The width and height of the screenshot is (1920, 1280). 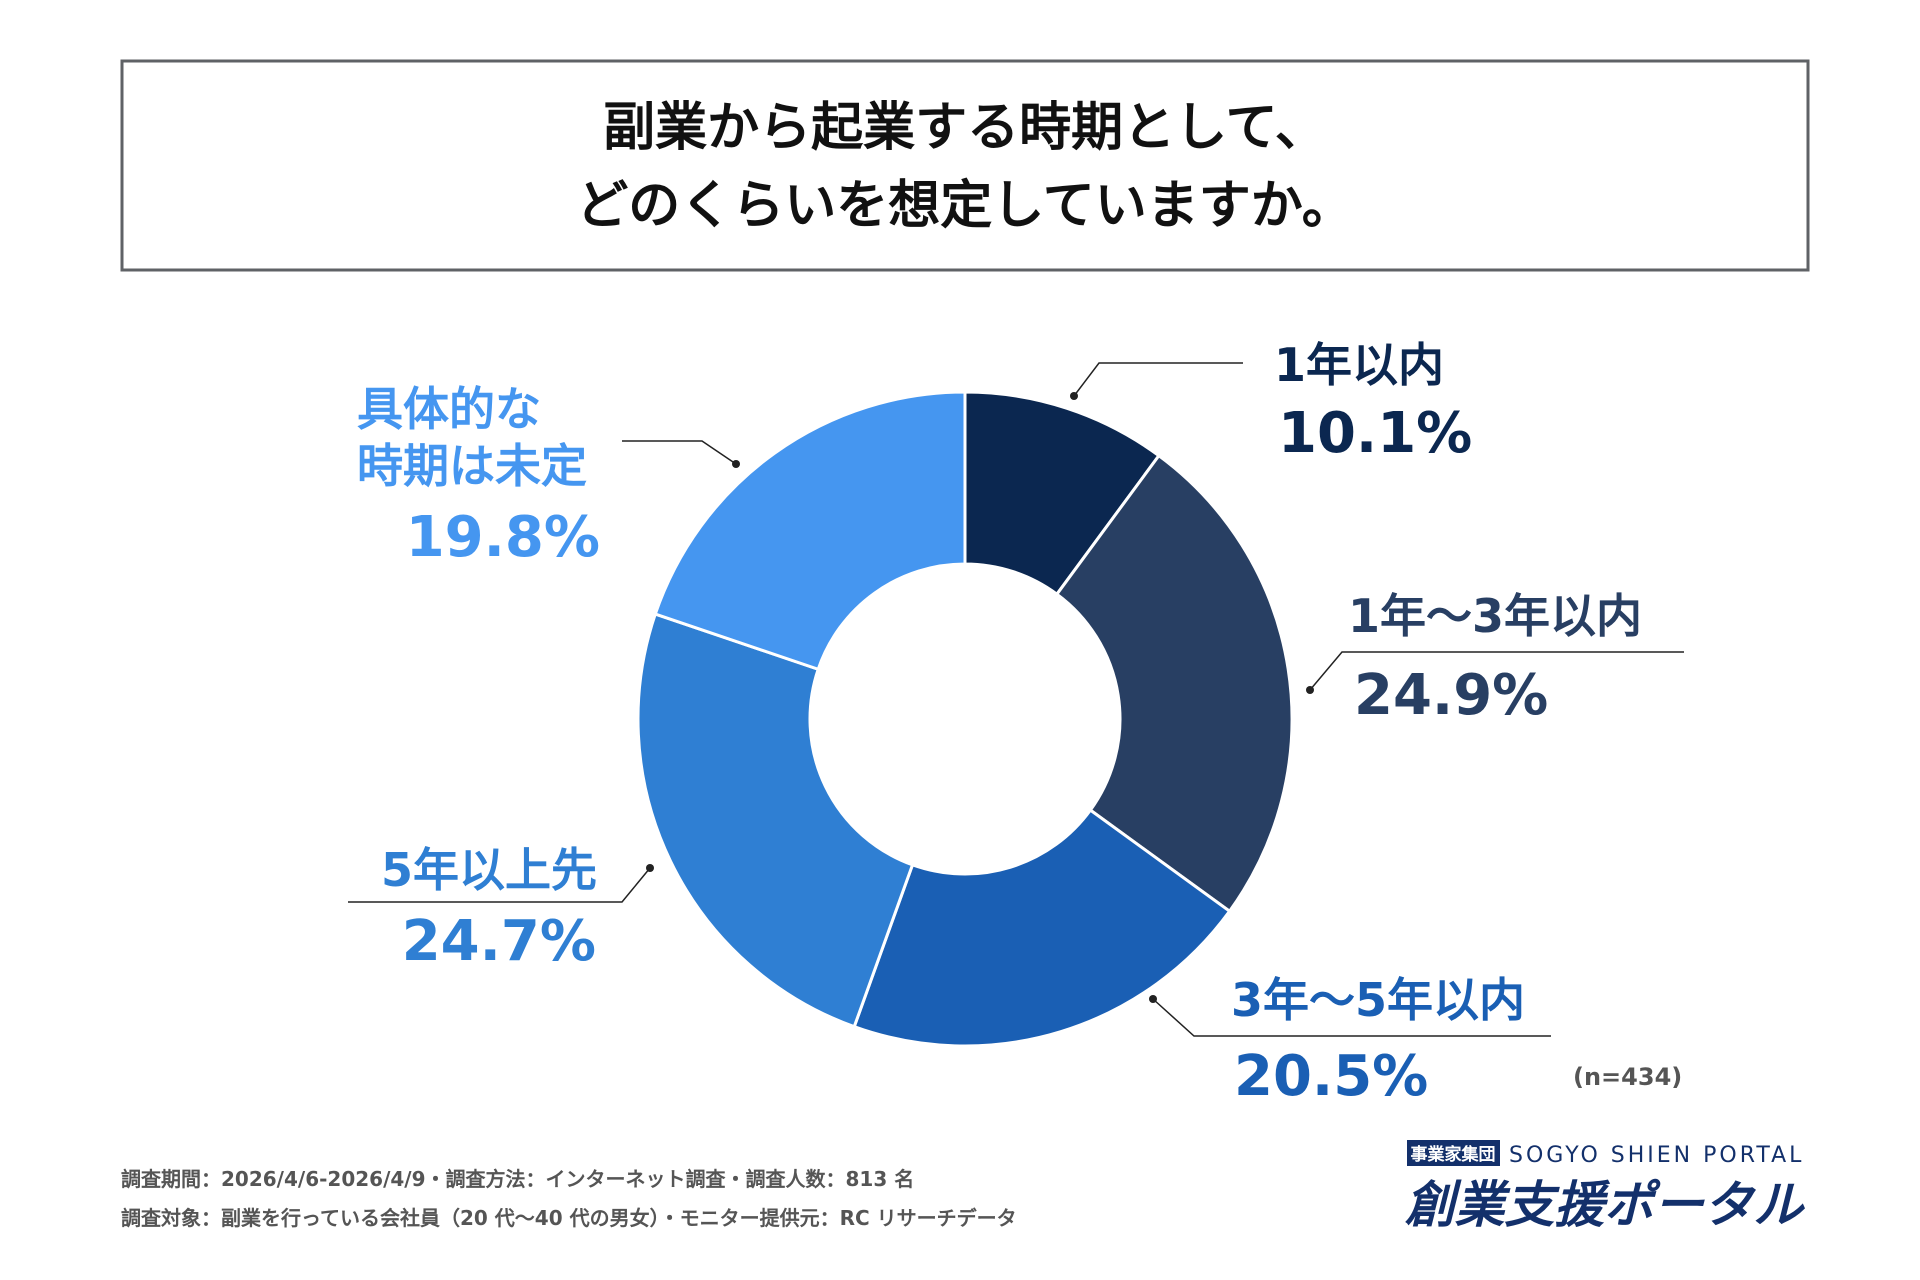 What do you see at coordinates (1351, 1017) in the screenshot?
I see `leader-line-3-5yr` at bounding box center [1351, 1017].